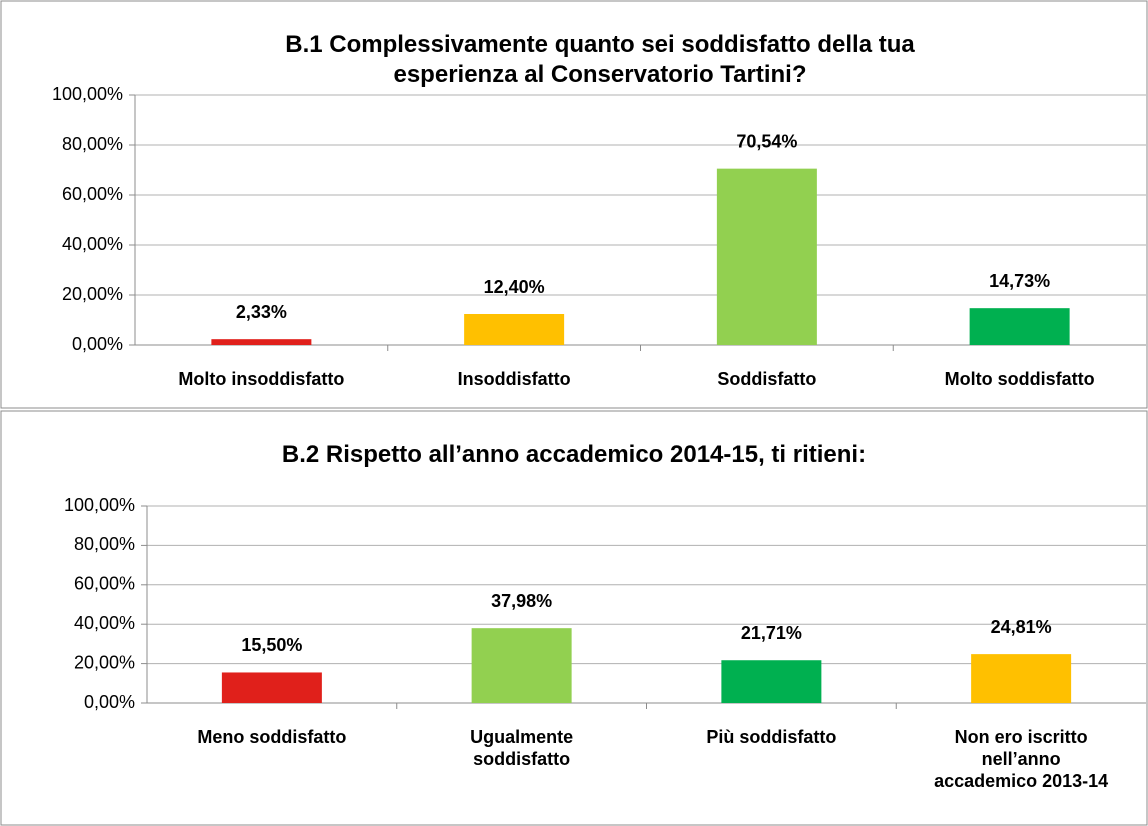  I want to click on x-tick-label: Meno soddisfatto, so click(272, 737).